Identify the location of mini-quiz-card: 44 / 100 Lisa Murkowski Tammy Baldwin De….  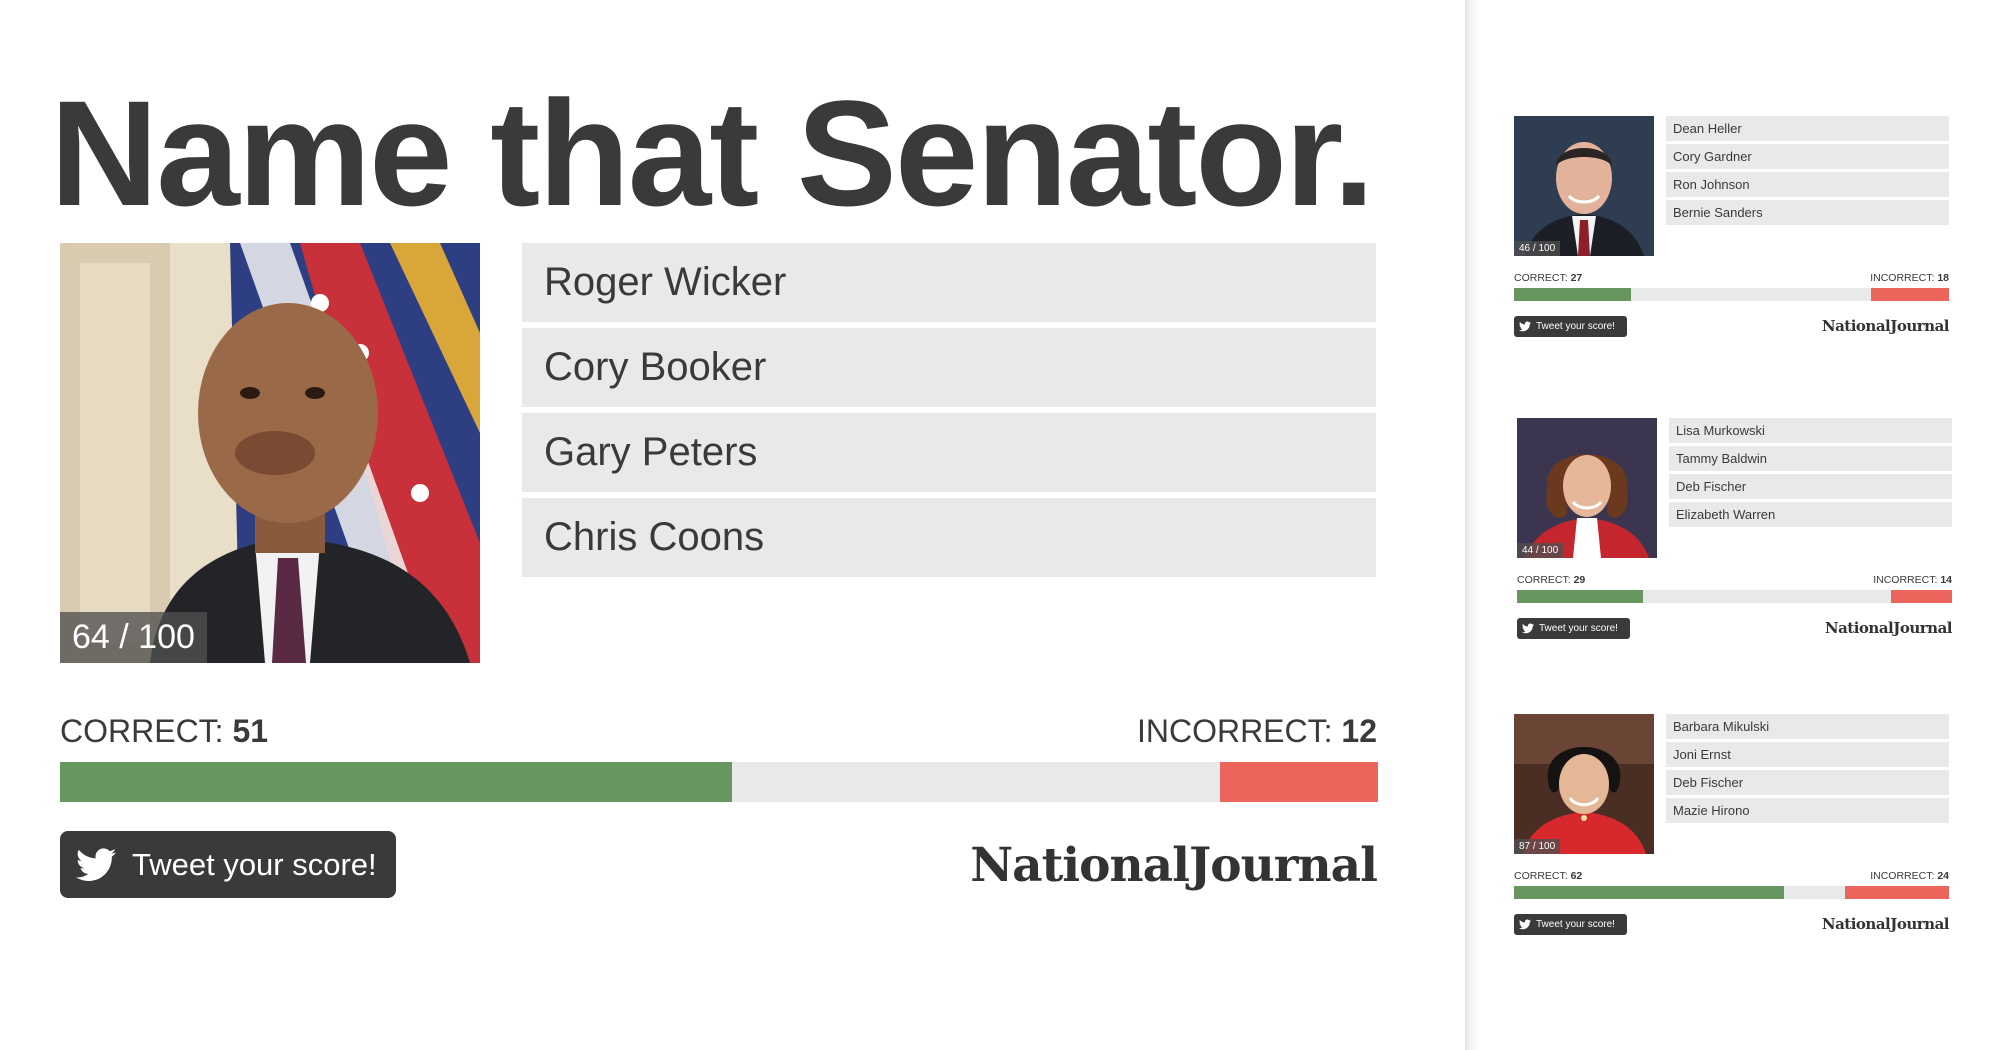
(1737, 548).